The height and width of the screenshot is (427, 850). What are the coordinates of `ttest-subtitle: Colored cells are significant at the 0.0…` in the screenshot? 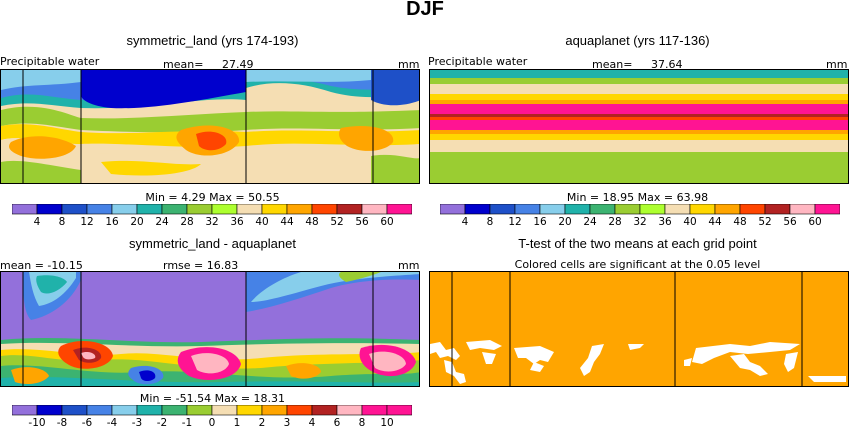 It's located at (637, 264).